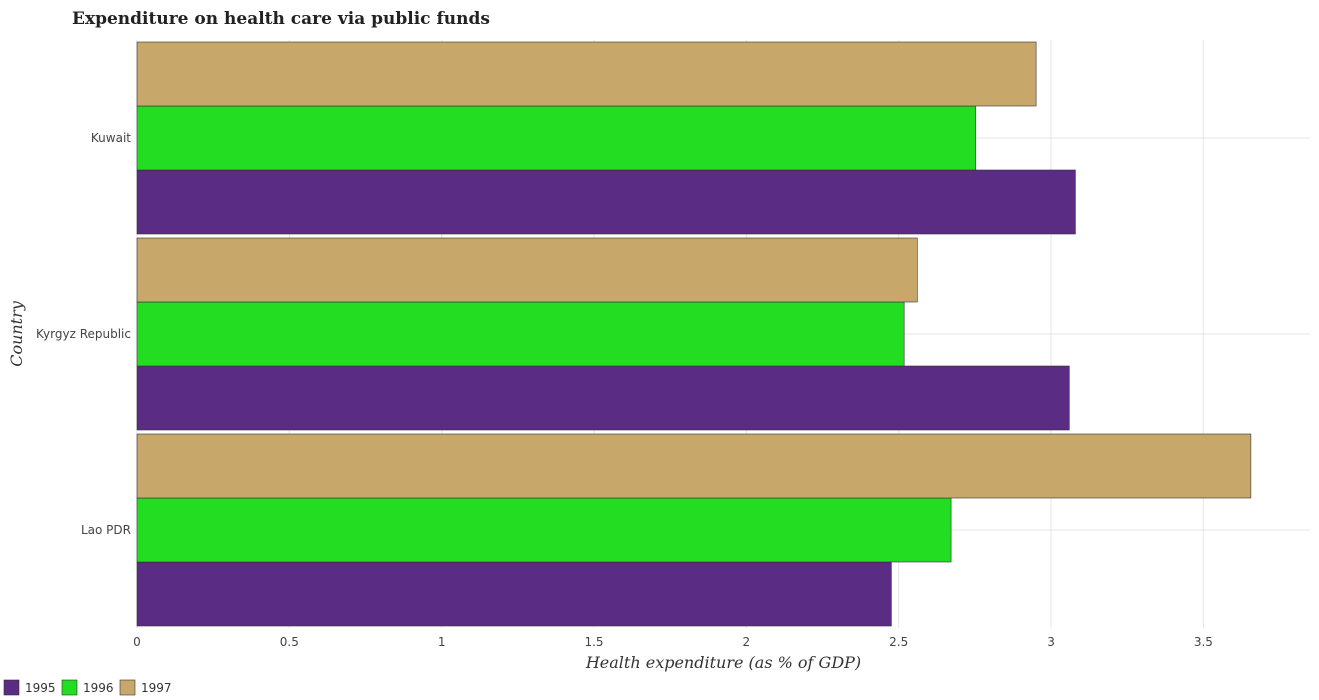 This screenshot has height=700, width=1319. What do you see at coordinates (1051, 642) in the screenshot?
I see `x-tick-label: 3` at bounding box center [1051, 642].